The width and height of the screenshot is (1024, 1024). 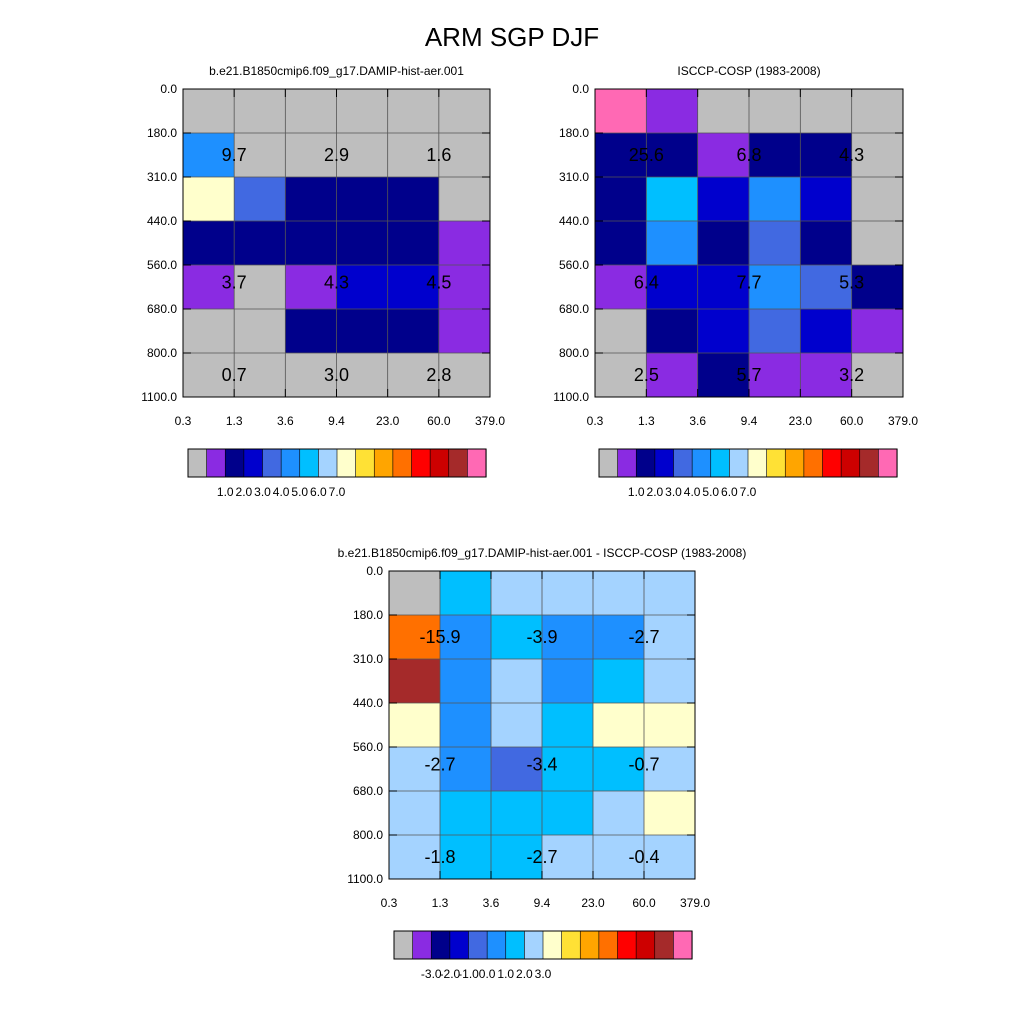 What do you see at coordinates (748, 71) in the screenshot?
I see `panel-title: ISCCP-COSP (1983-2008)` at bounding box center [748, 71].